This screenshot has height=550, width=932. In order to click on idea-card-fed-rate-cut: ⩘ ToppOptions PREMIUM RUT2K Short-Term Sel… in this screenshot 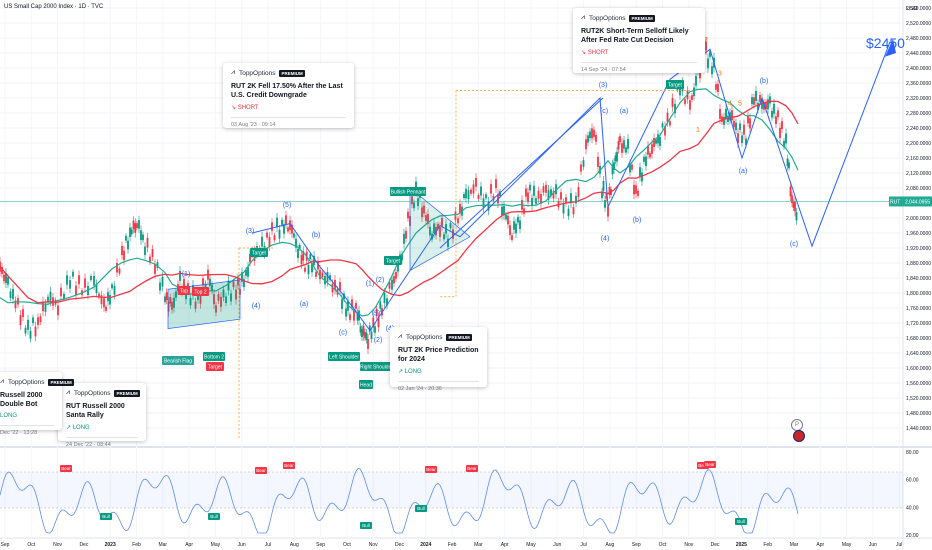, I will do `click(639, 40)`.